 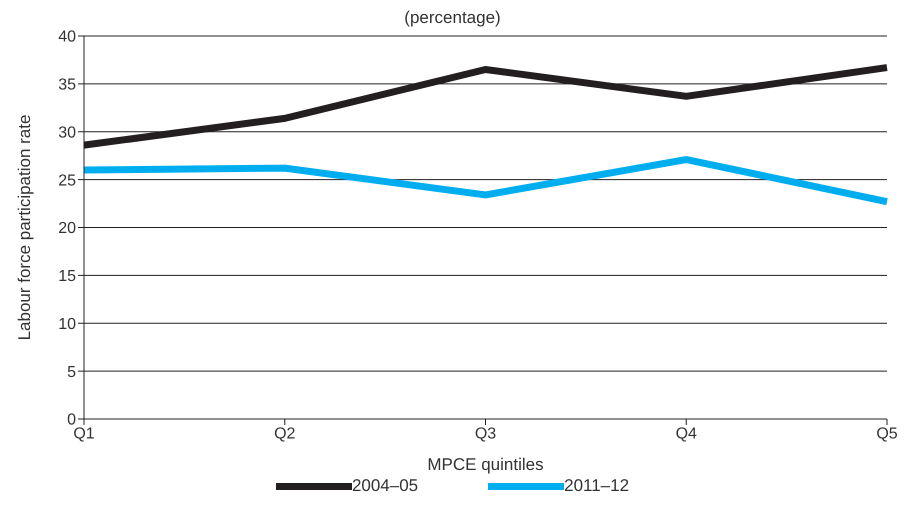 What do you see at coordinates (67, 181) in the screenshot?
I see `y-tick-label: 25` at bounding box center [67, 181].